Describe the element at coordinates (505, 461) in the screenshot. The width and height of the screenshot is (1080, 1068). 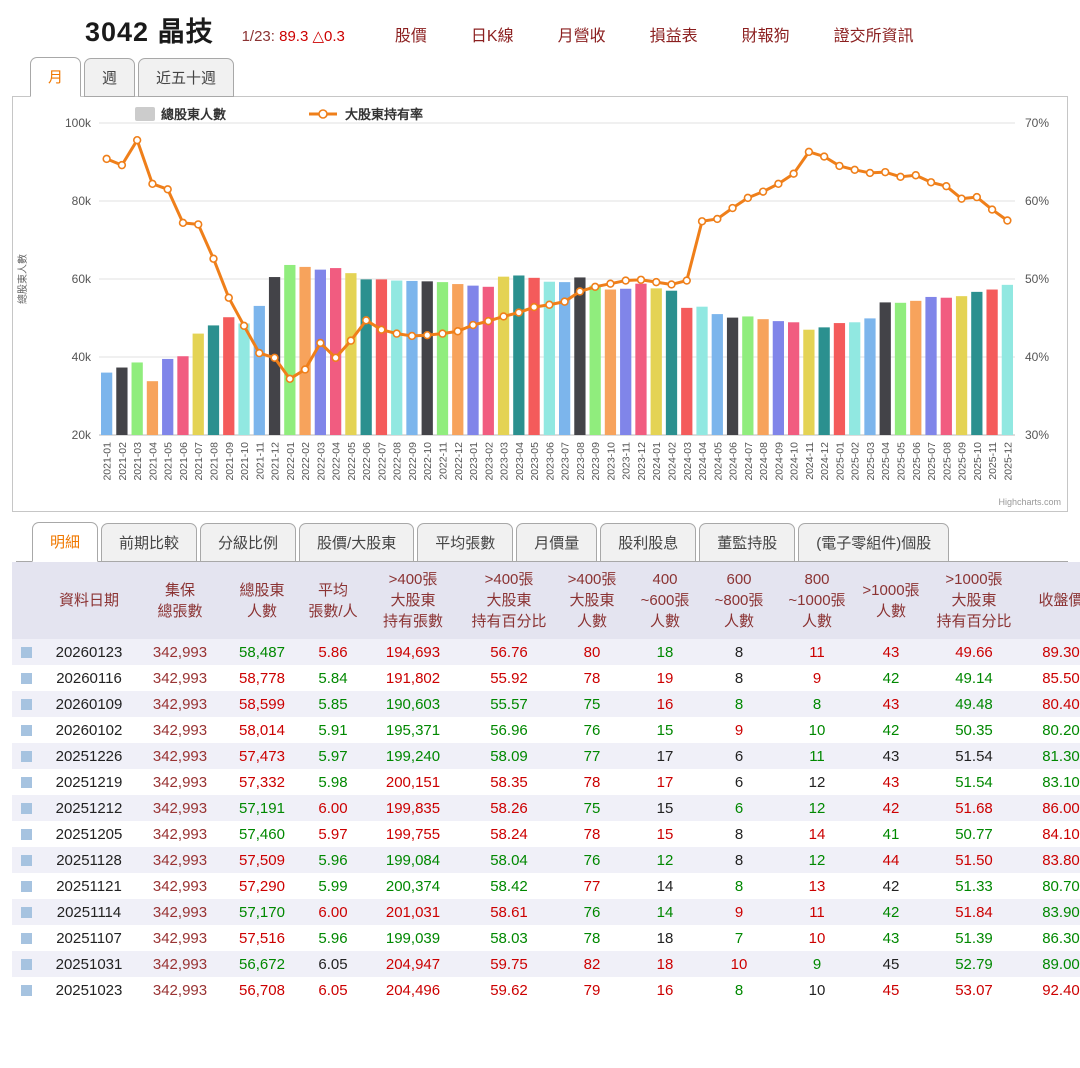
I see `x-axis-label: 2023-03` at that location.